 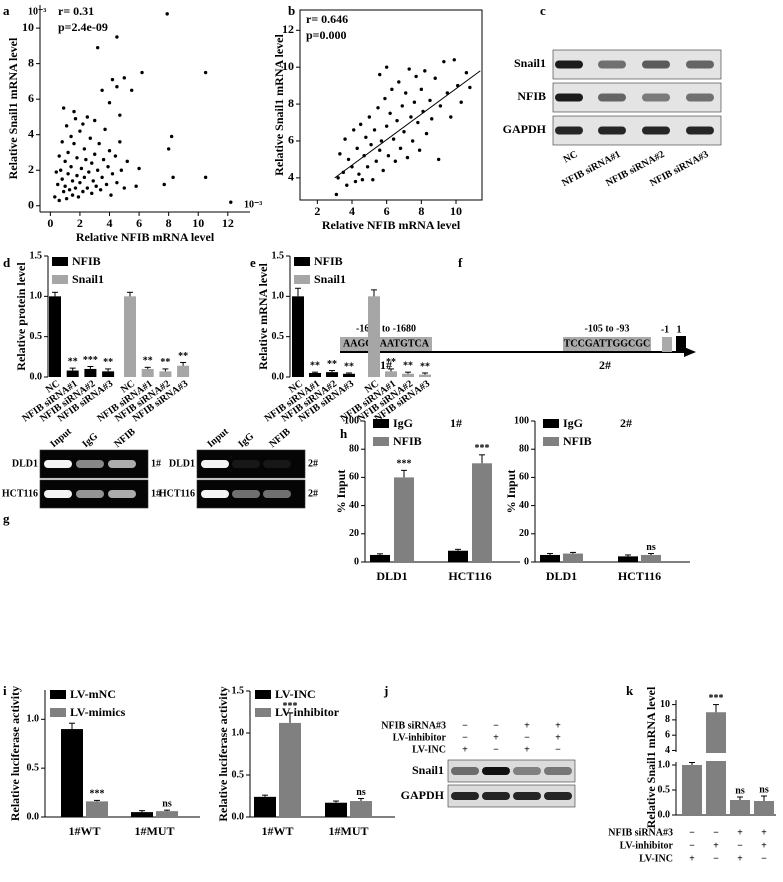 I want to click on site-sequence: AAGCCAATGTCA, so click(x=386, y=343).